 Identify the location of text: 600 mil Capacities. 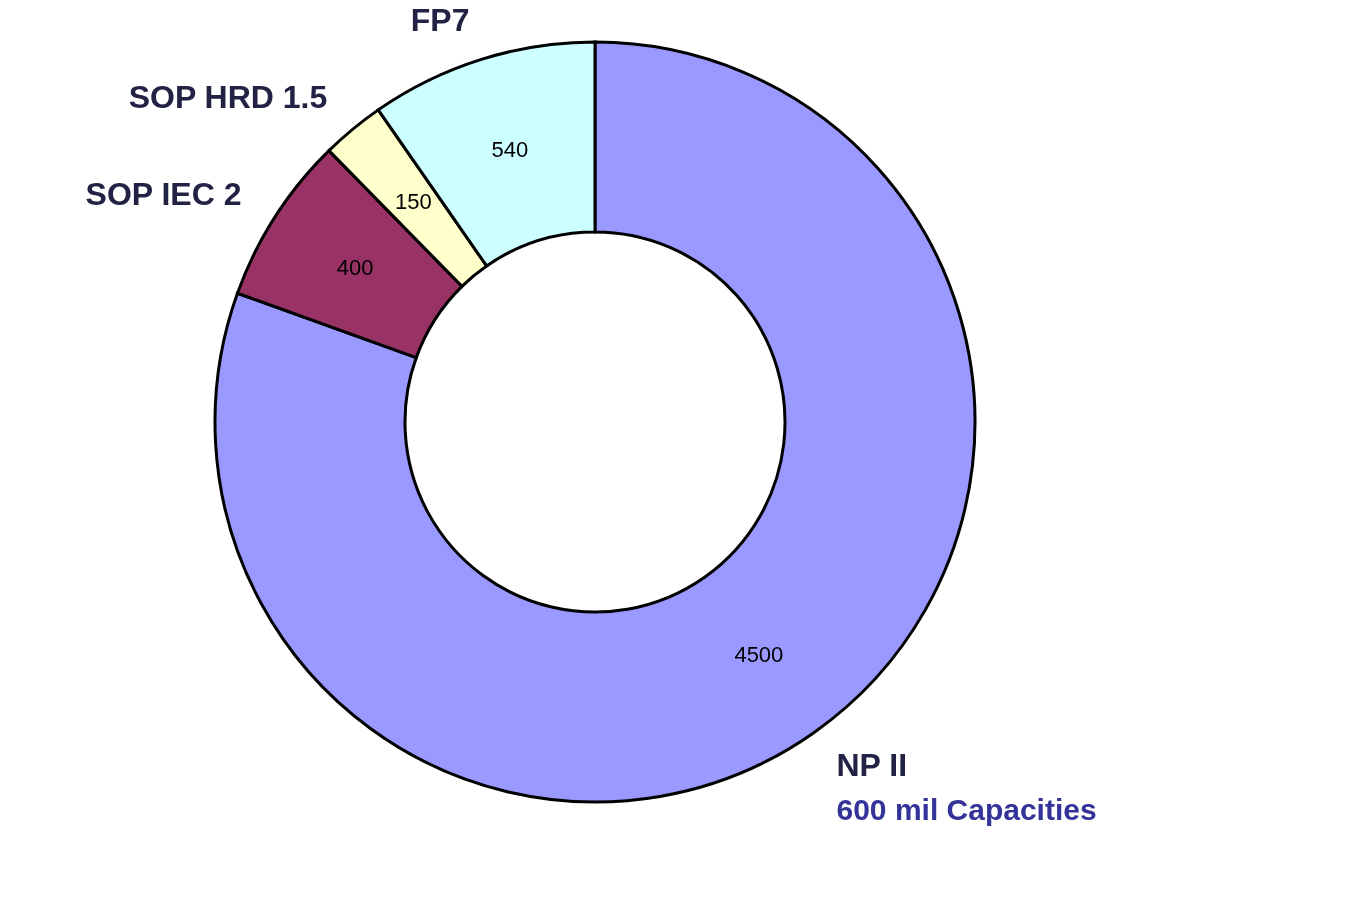
(966, 809).